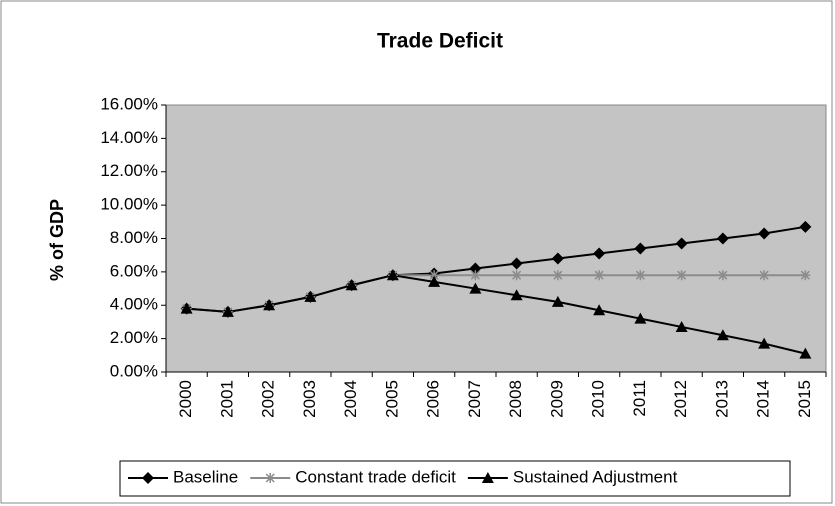 This screenshot has height=506, width=835. Describe the element at coordinates (129, 170) in the screenshot. I see `y-tick-label: 12.00%` at that location.